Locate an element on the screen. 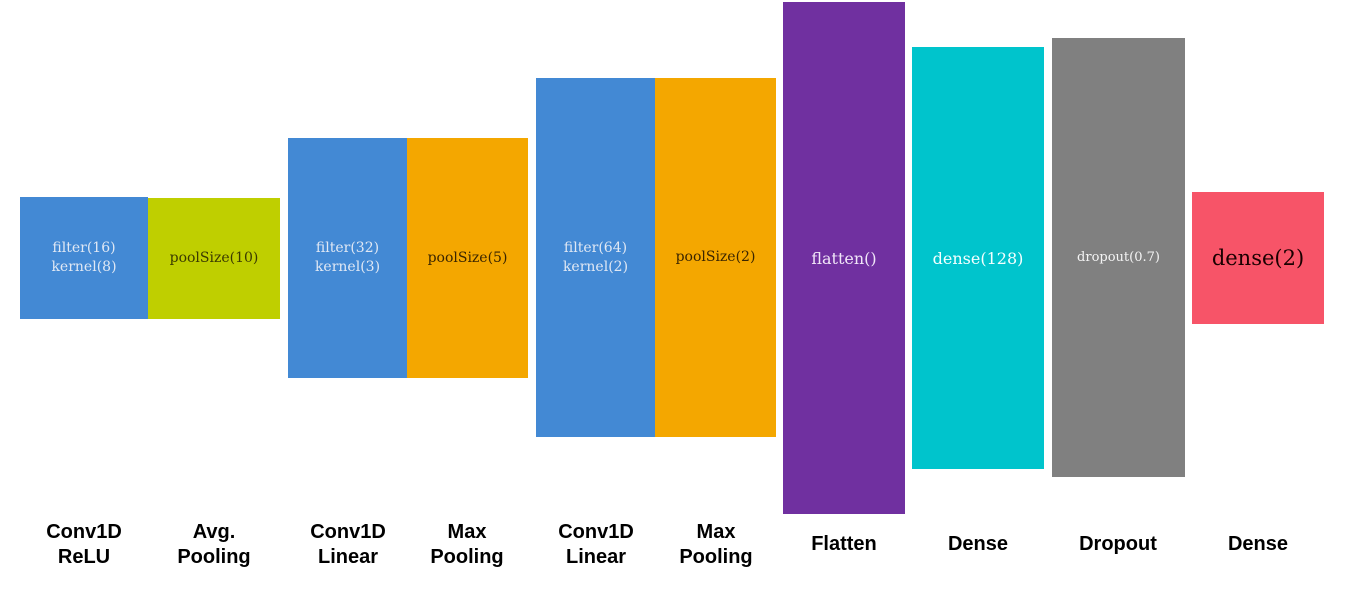  layer-block-max-pooling: poolSize(5) is located at coordinates (467, 258).